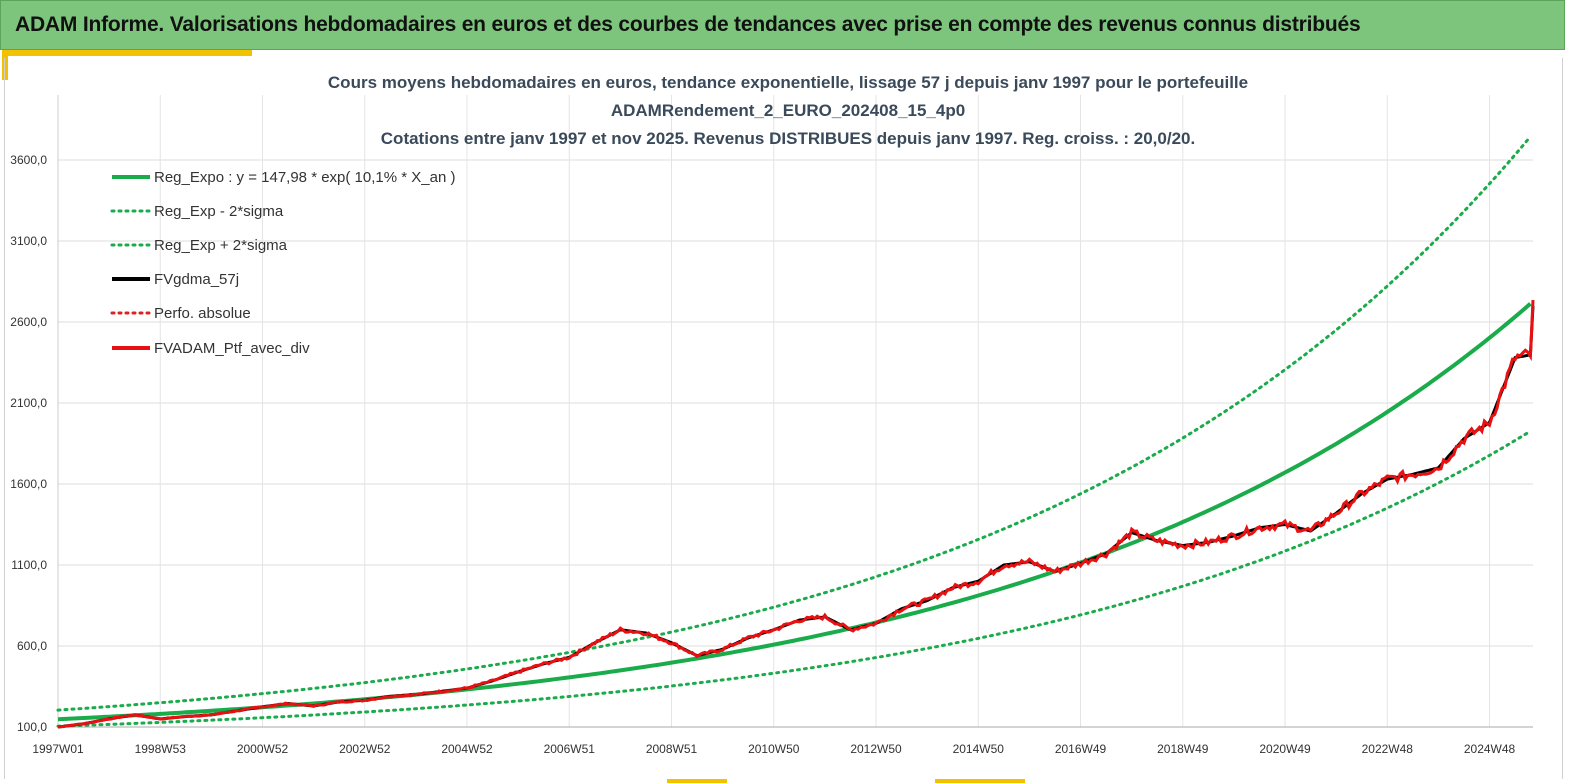 Image resolution: width=1569 pixels, height=783 pixels. Describe the element at coordinates (28, 160) in the screenshot. I see `y-tick-label: 3600,0` at that location.